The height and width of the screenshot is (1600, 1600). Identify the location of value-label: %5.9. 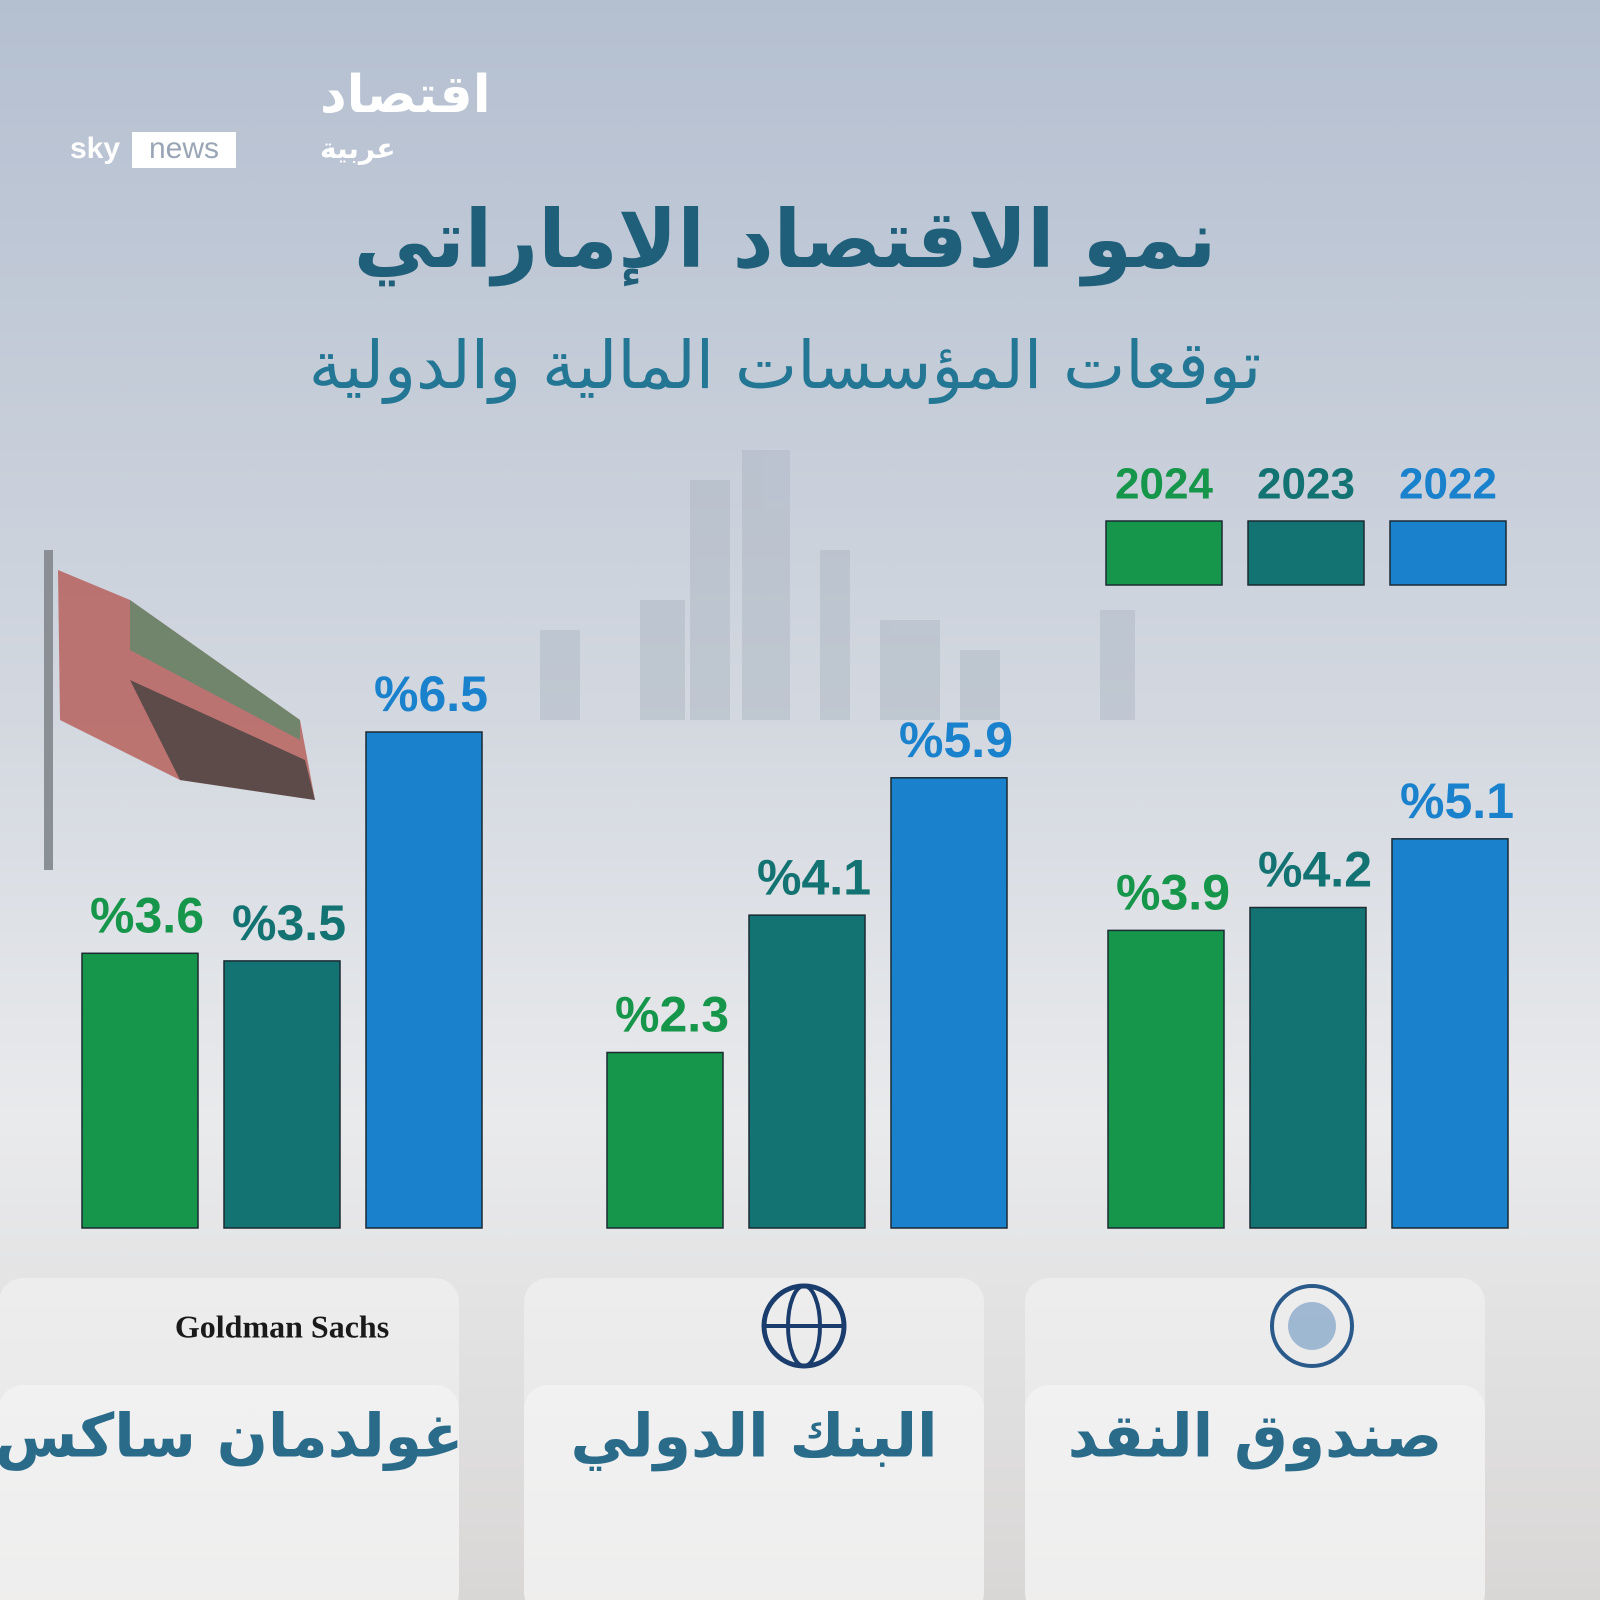
(956, 740).